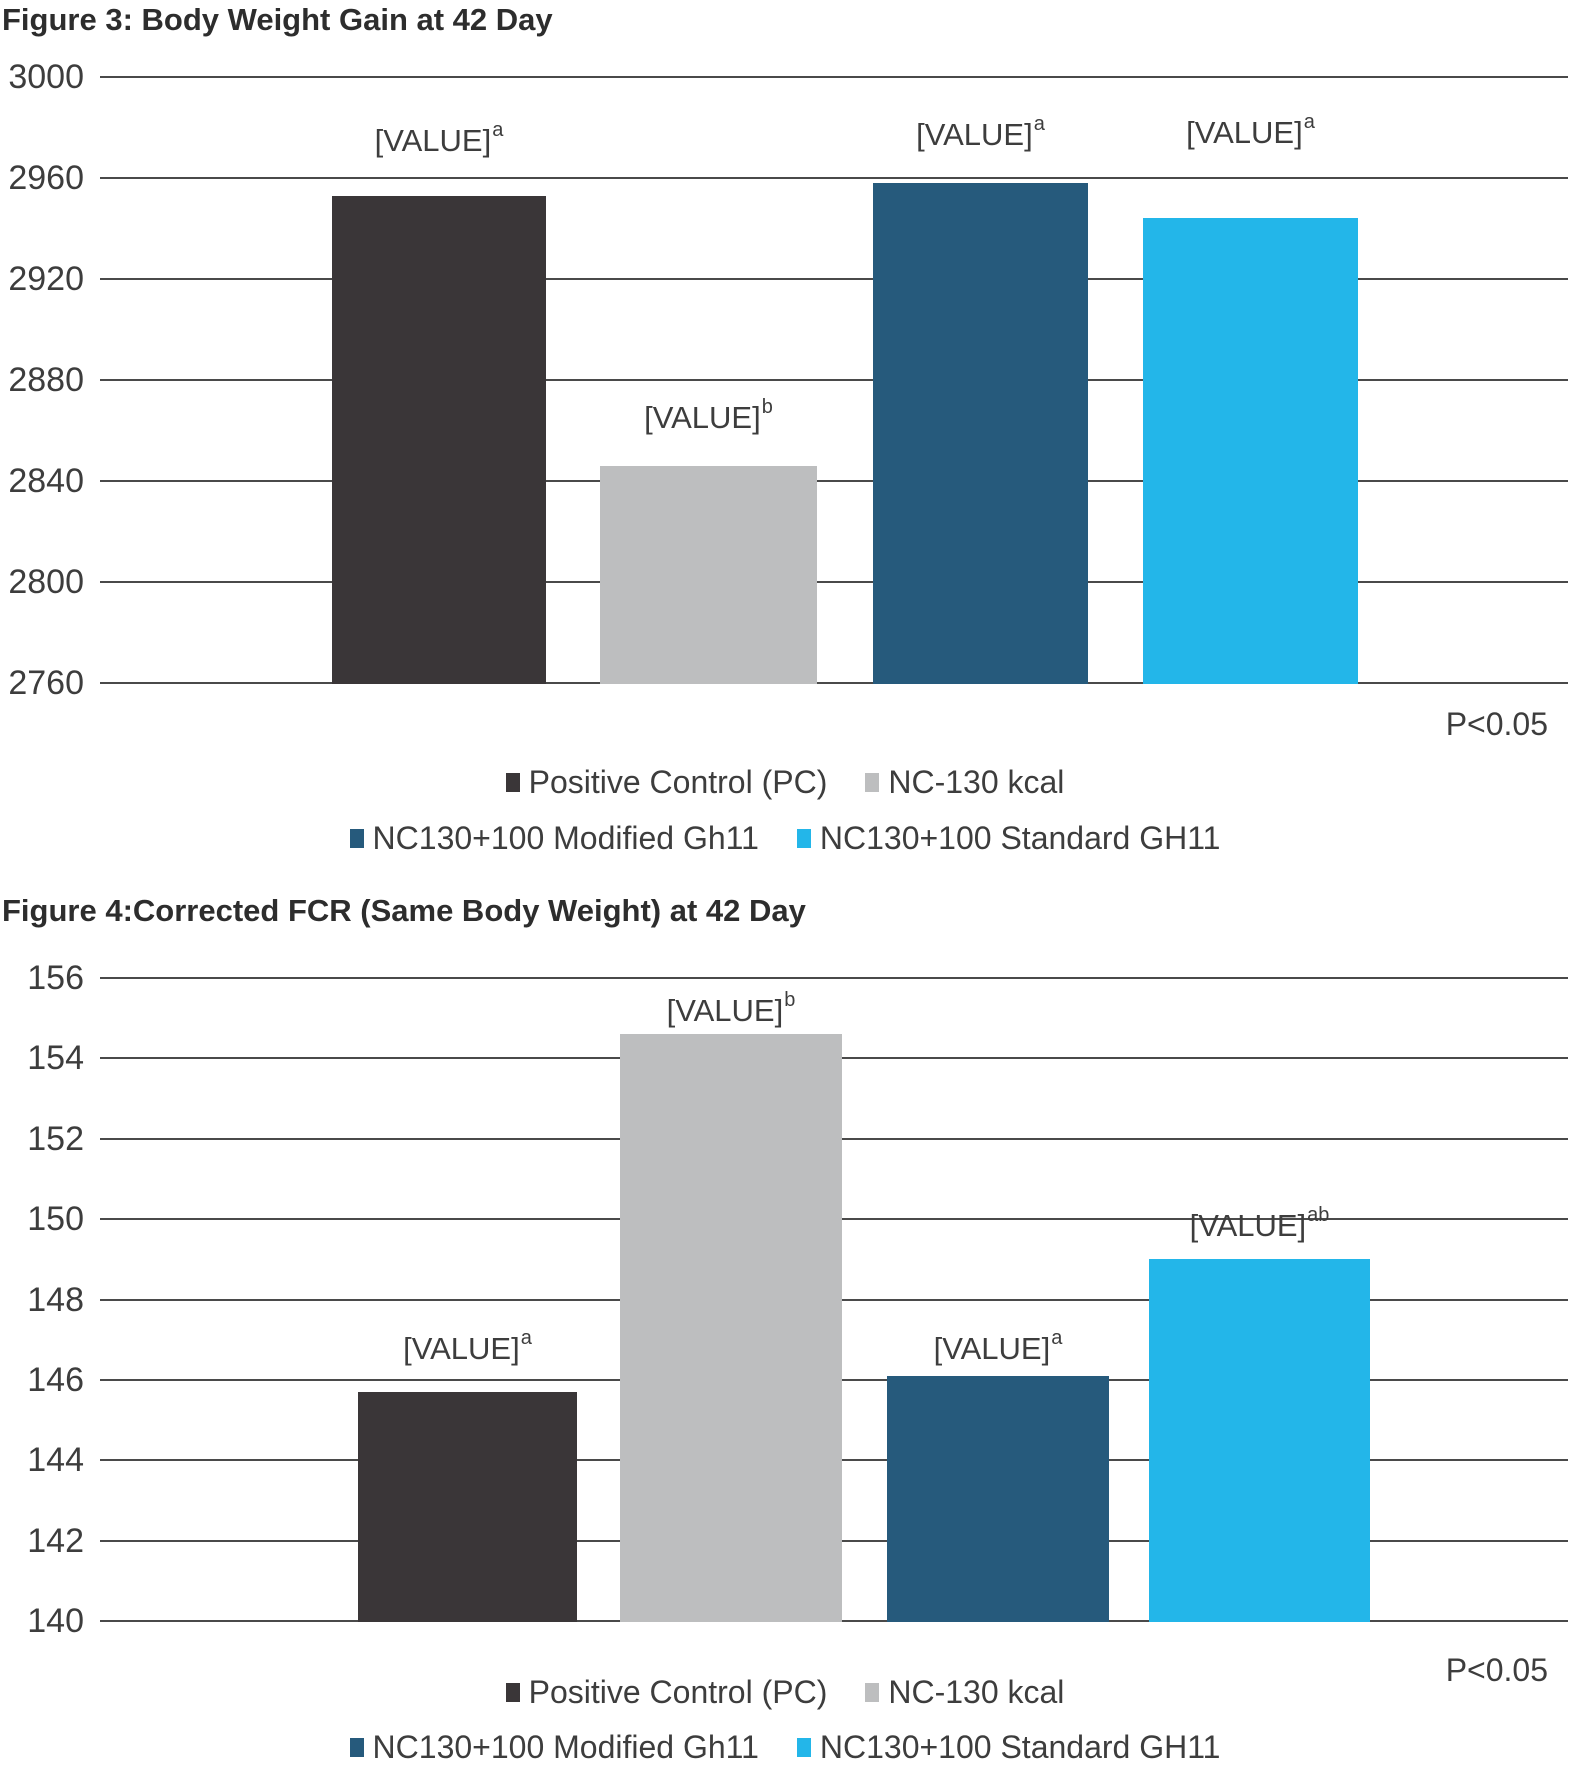 The image size is (1570, 1766). I want to click on figure3-title: Figure 3: Body Weight Gain at 42 Day, so click(277, 19).